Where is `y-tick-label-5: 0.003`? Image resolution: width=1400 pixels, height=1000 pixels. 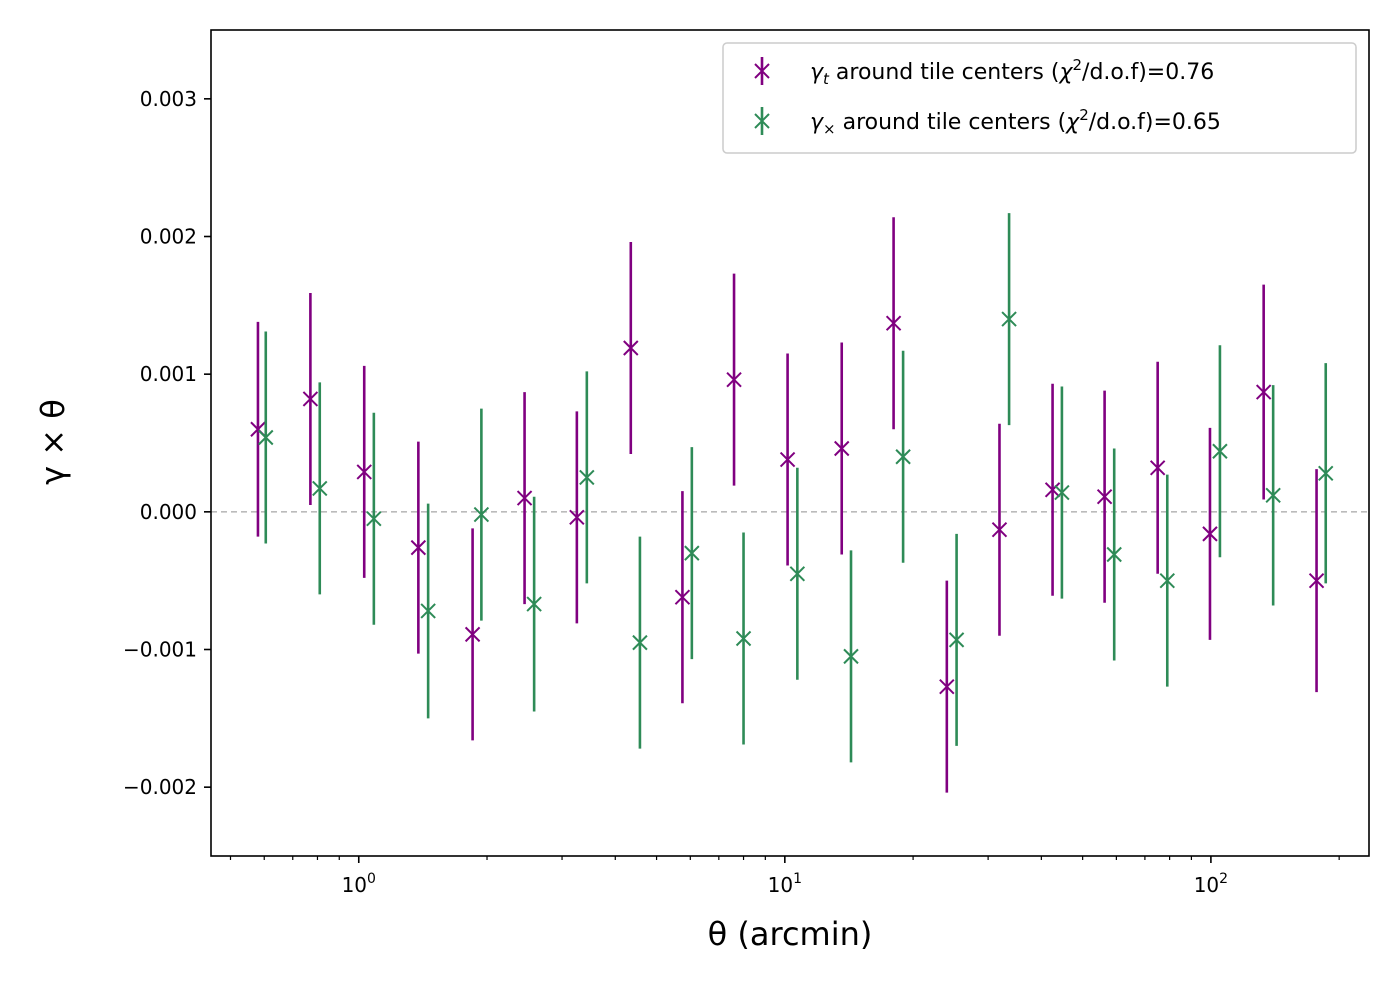 y-tick-label-5: 0.003 is located at coordinates (168, 99).